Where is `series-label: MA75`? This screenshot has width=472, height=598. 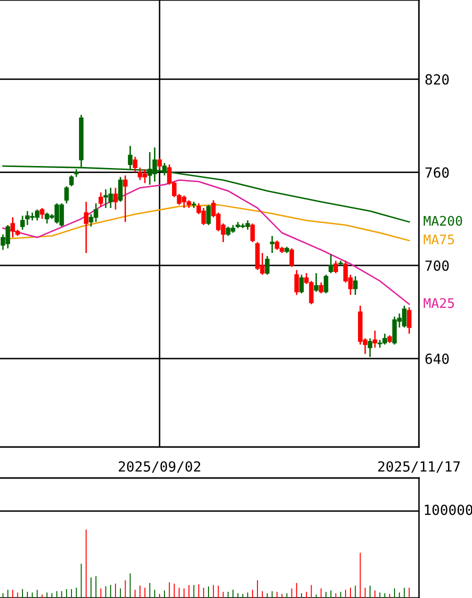
series-label: MA75 is located at coordinates (439, 239).